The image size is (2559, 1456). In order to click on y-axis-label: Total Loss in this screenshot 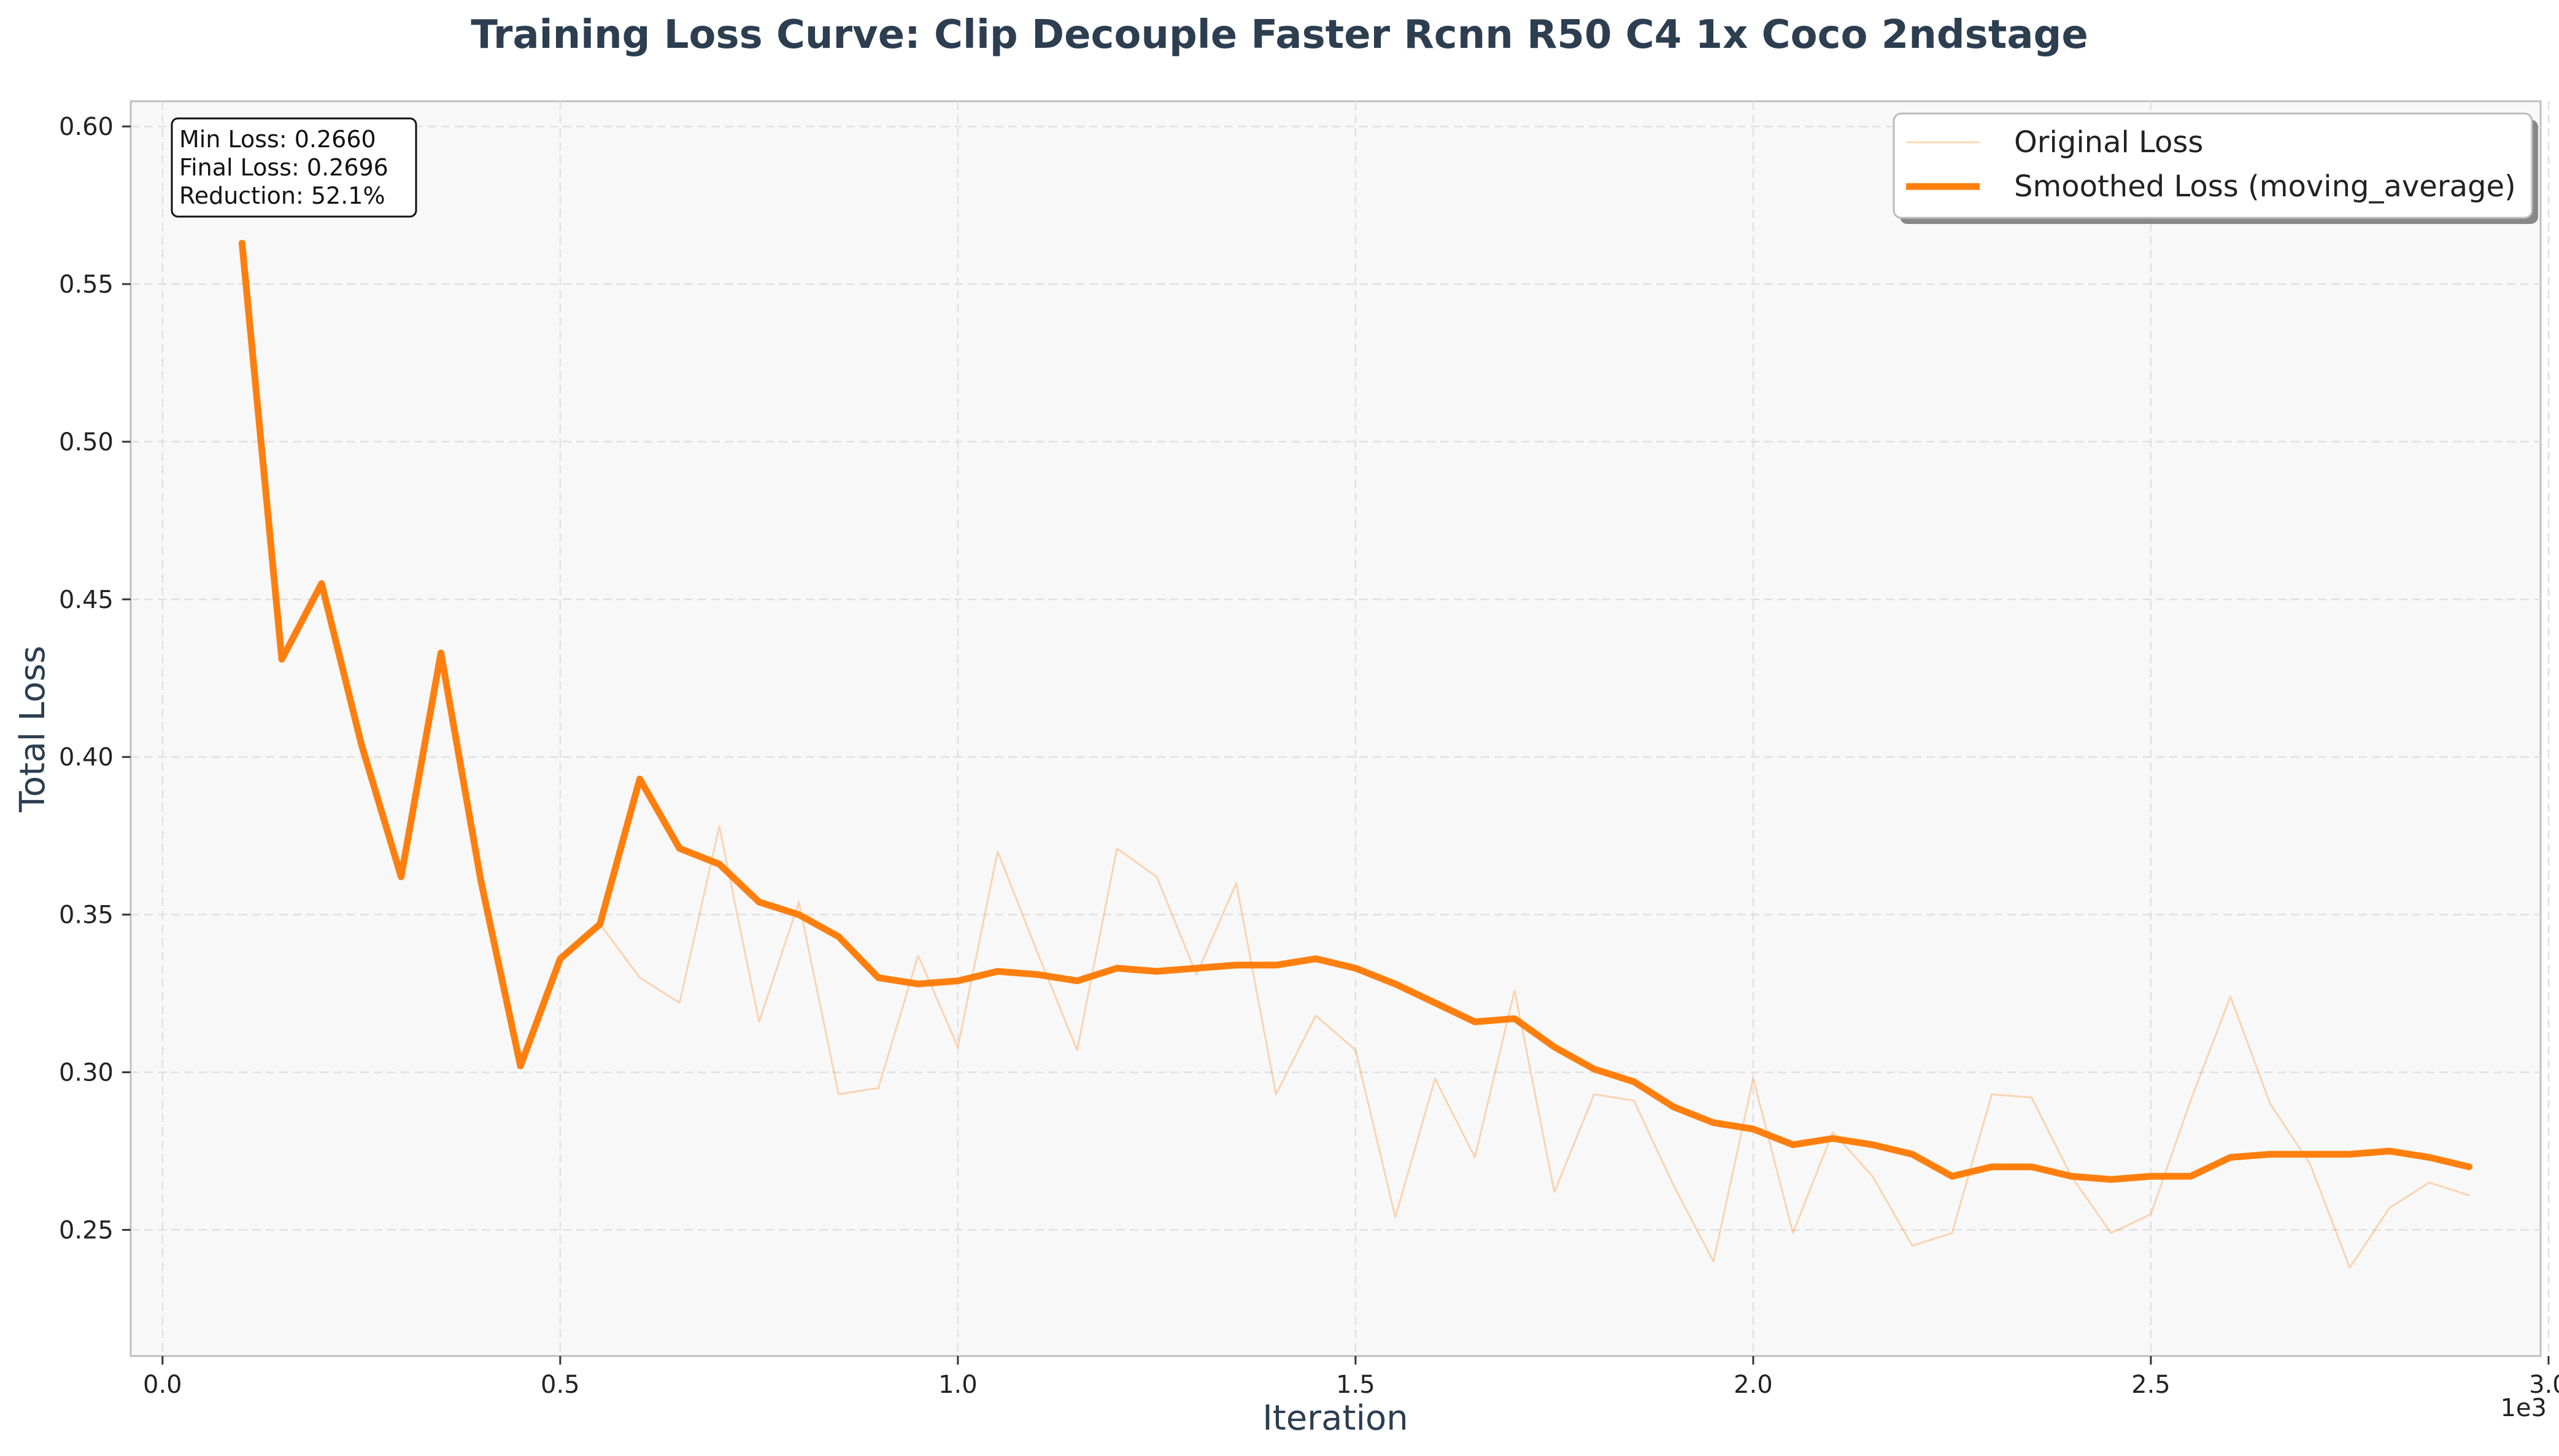, I will do `click(33, 728)`.